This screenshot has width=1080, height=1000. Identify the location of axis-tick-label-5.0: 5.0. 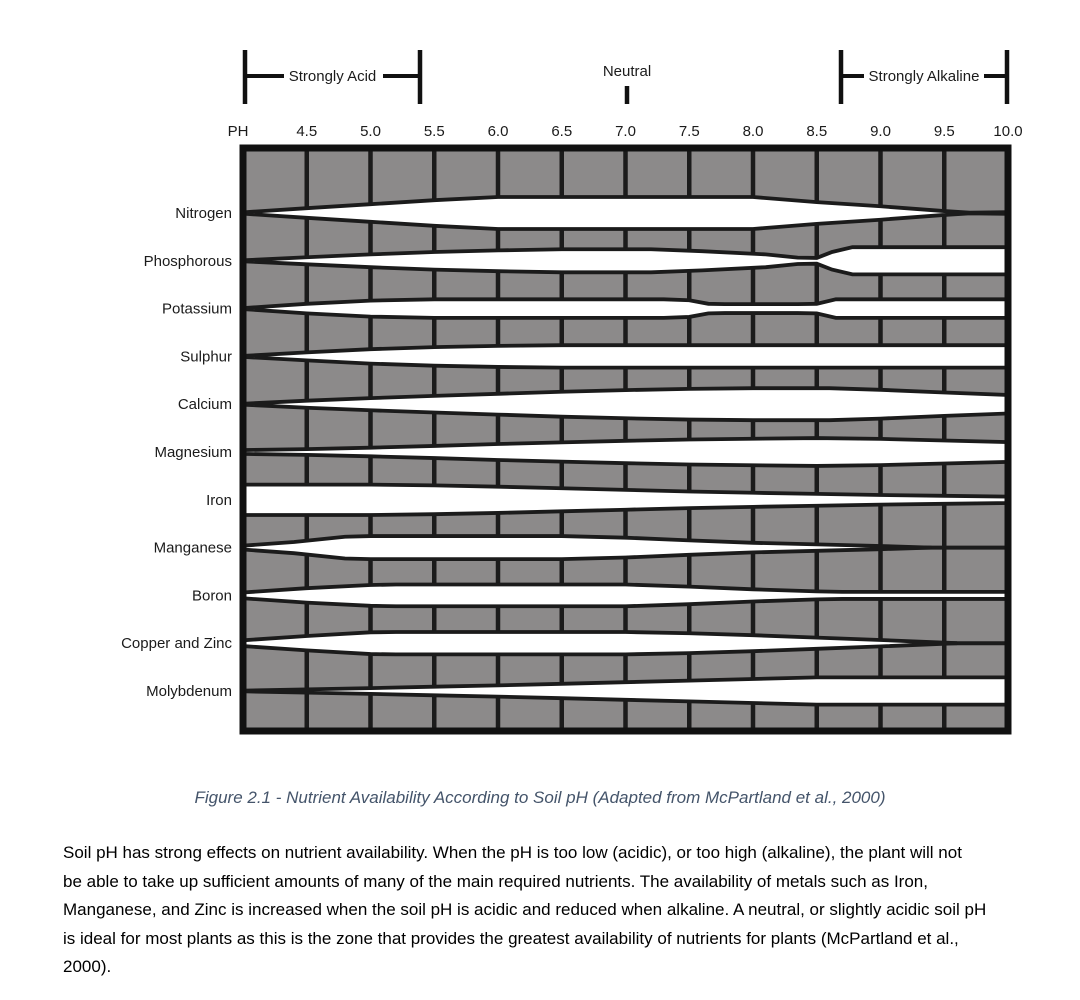
(370, 131).